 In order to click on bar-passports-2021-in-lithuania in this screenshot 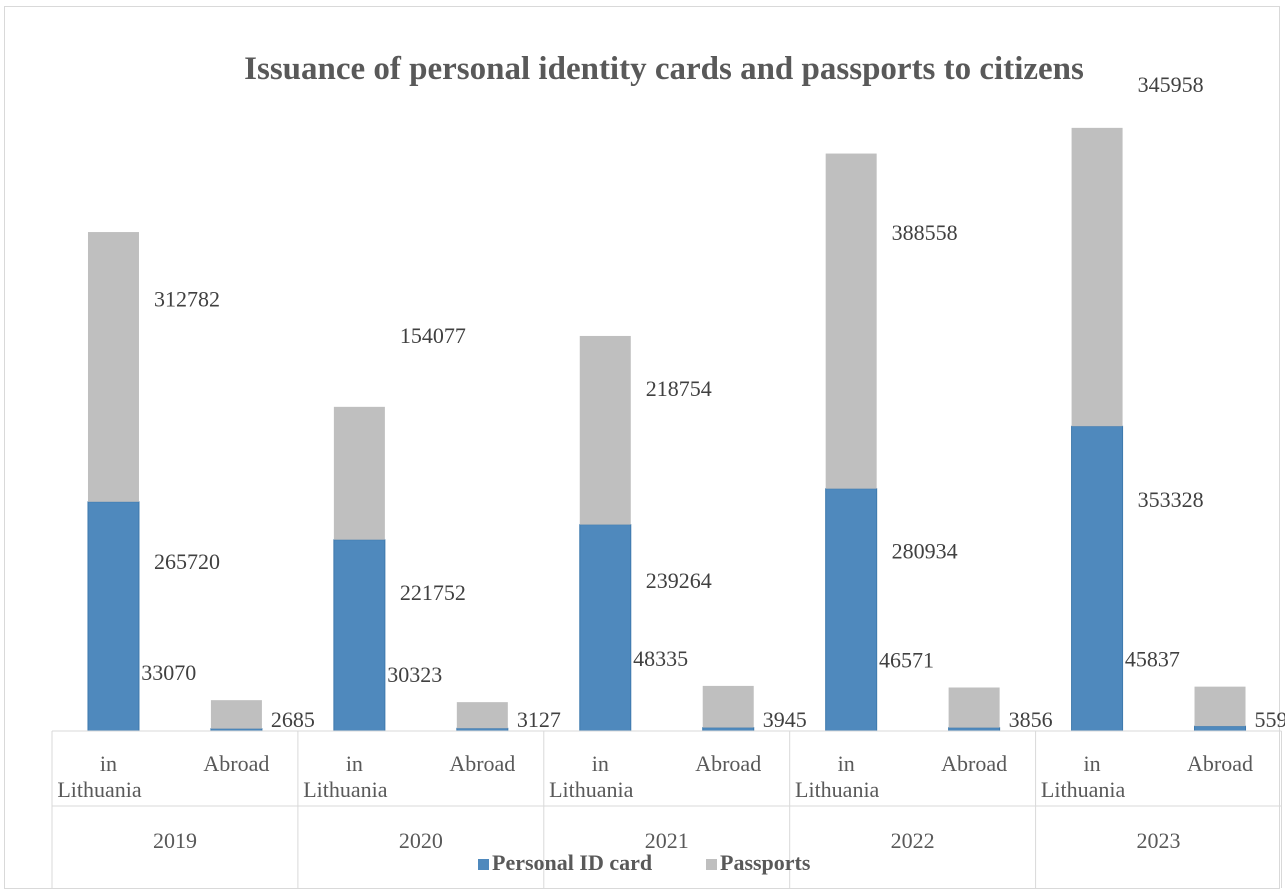, I will do `click(605, 430)`.